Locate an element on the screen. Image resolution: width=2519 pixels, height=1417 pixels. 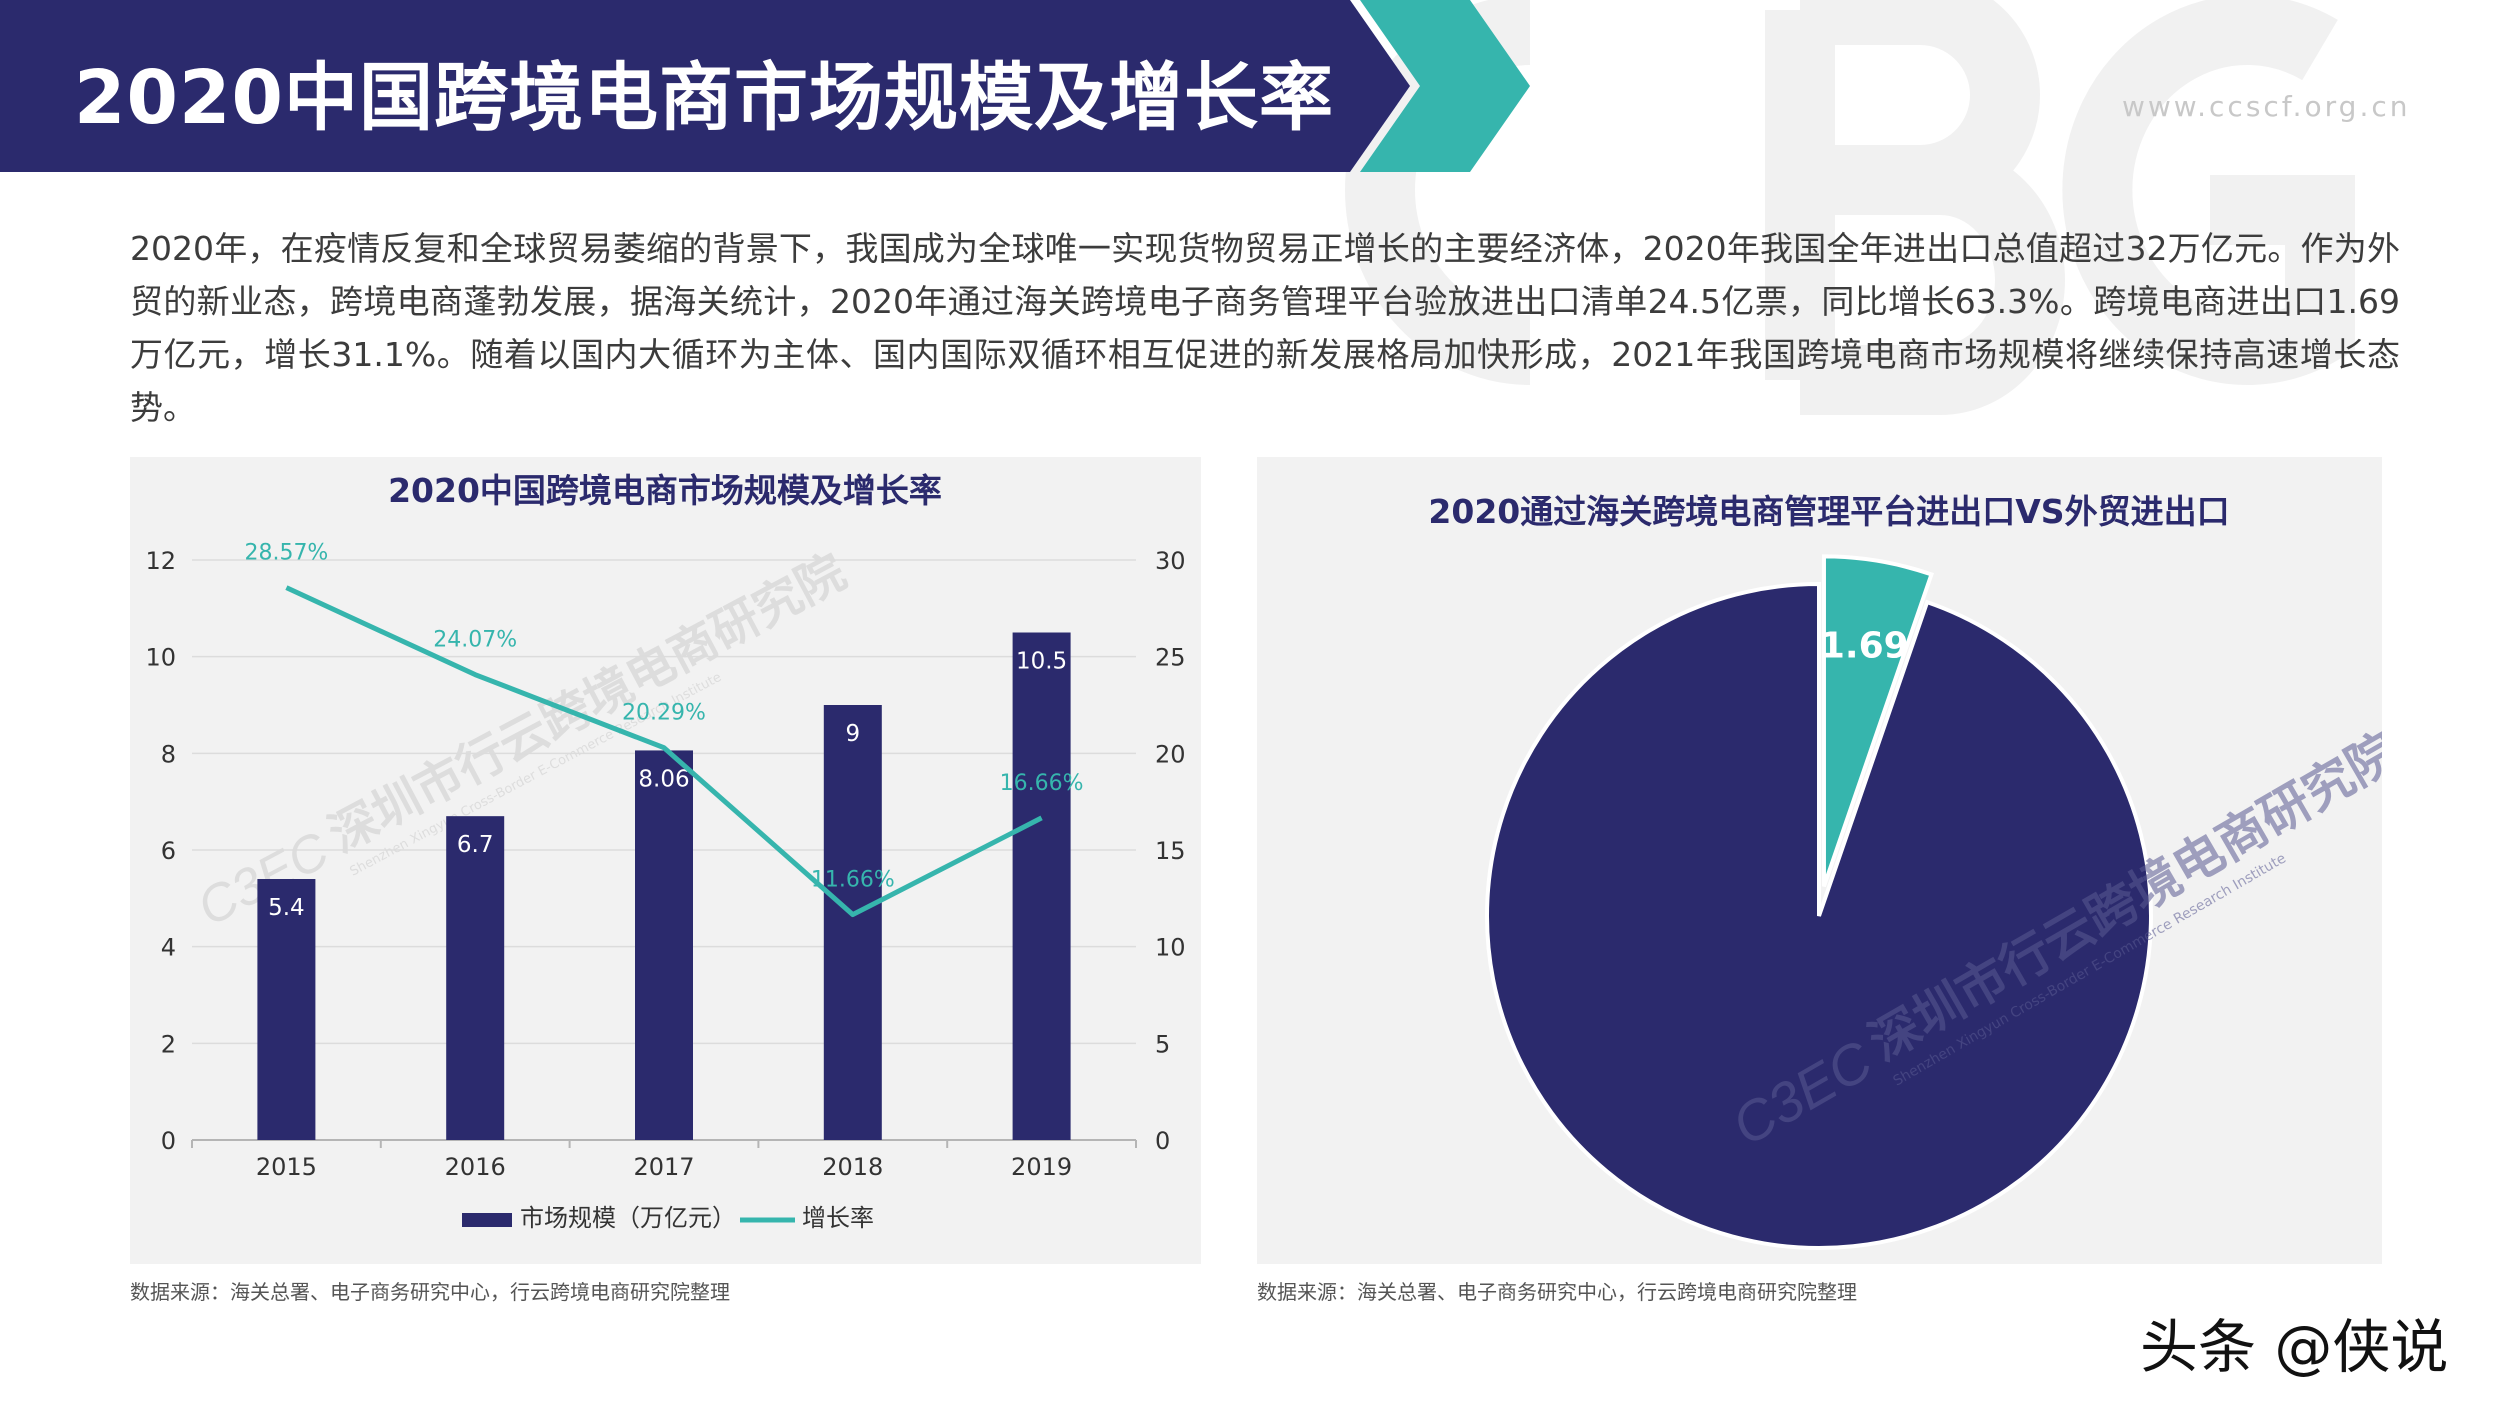
left-tick-label: 4 is located at coordinates (168, 948).